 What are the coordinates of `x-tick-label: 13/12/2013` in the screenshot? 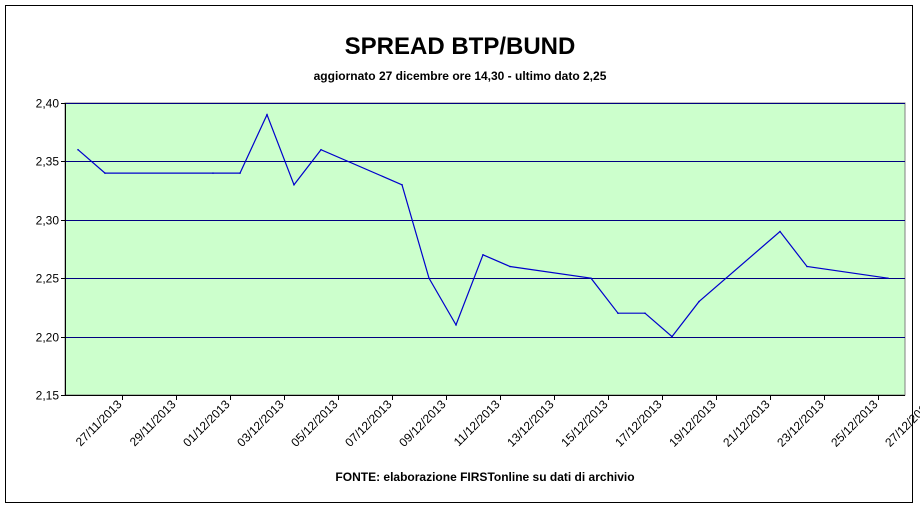 It's located at (530, 423).